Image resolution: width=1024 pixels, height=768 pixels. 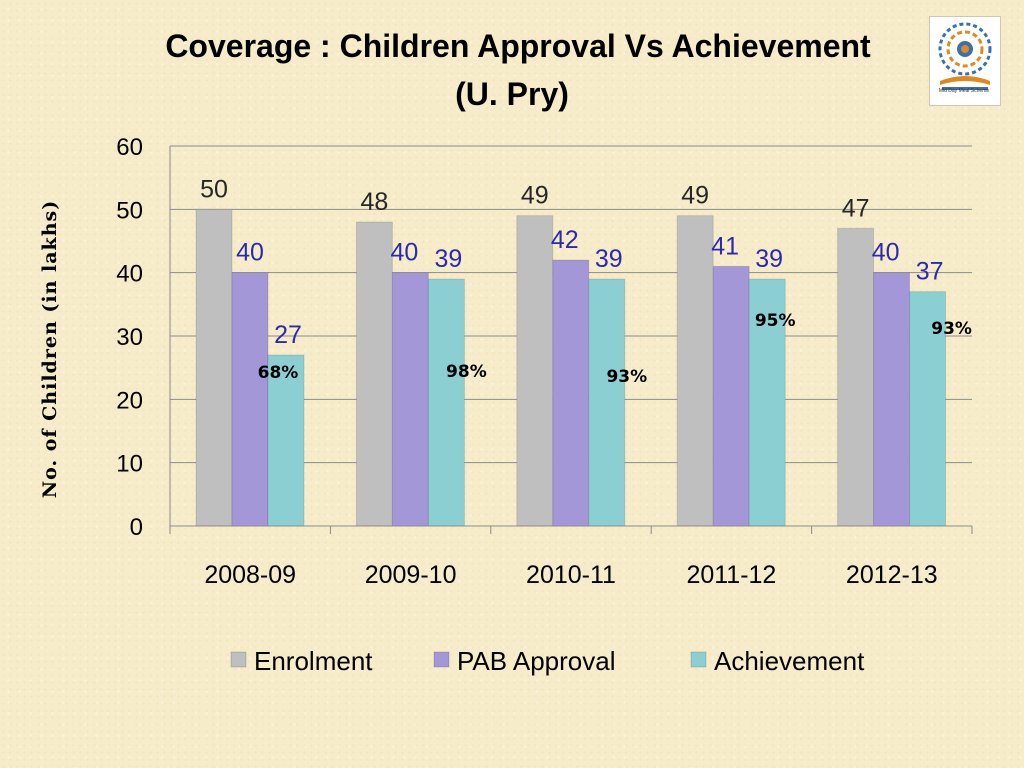 What do you see at coordinates (129, 337) in the screenshot?
I see `y-tick-label: 30` at bounding box center [129, 337].